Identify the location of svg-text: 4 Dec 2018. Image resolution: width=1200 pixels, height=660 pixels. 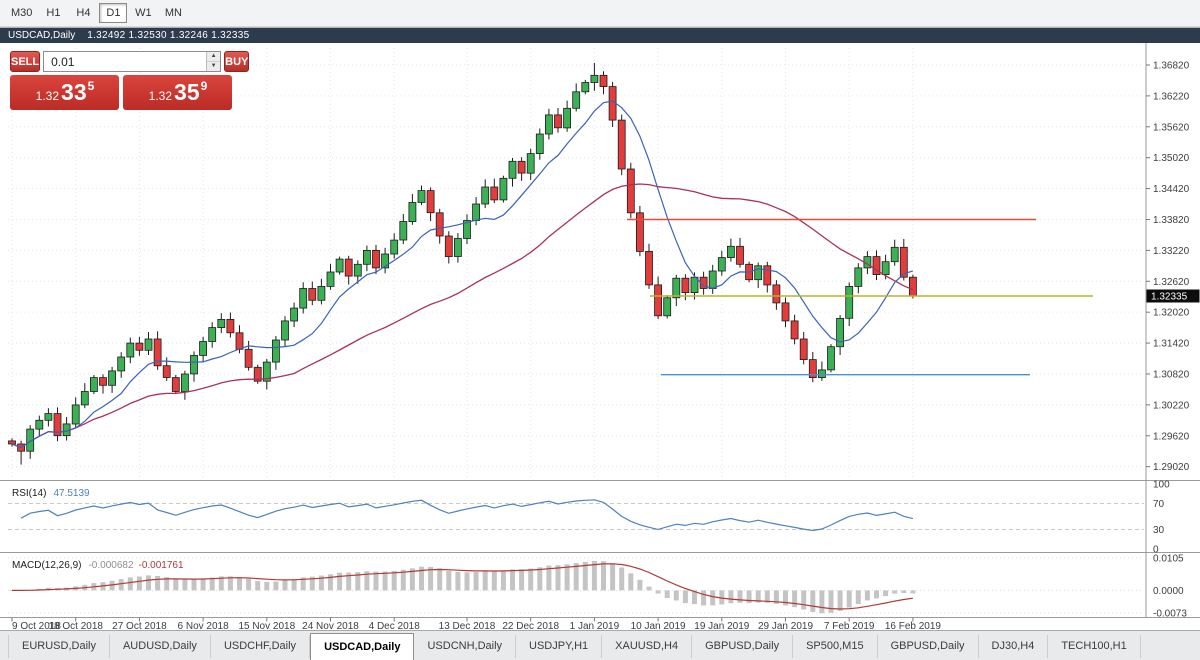
(395, 626).